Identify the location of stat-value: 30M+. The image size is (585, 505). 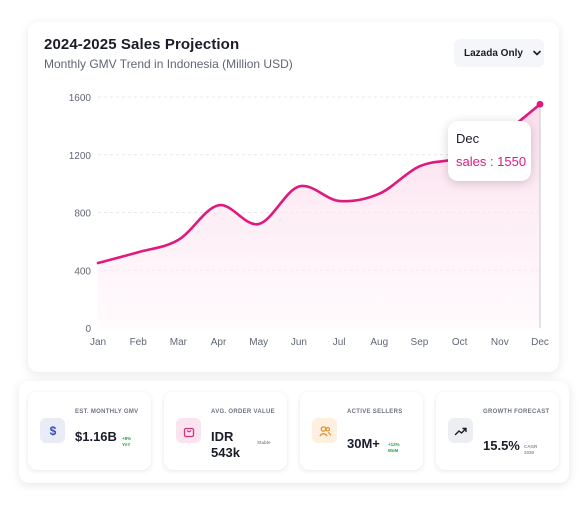
(363, 443).